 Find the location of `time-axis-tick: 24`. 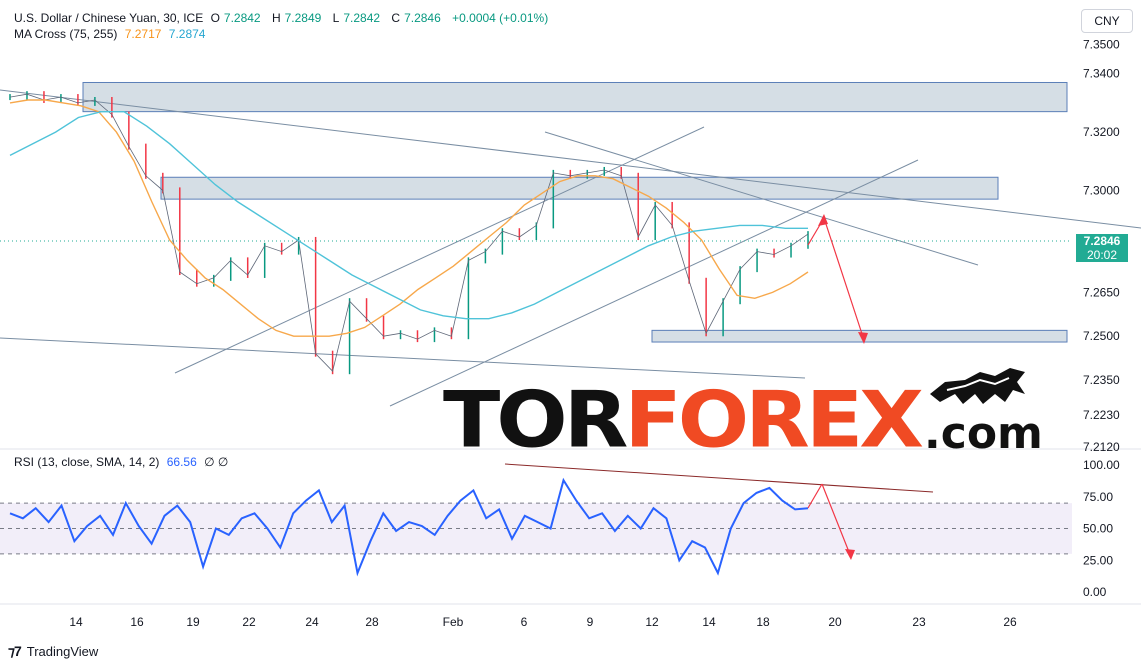

time-axis-tick: 24 is located at coordinates (312, 622).